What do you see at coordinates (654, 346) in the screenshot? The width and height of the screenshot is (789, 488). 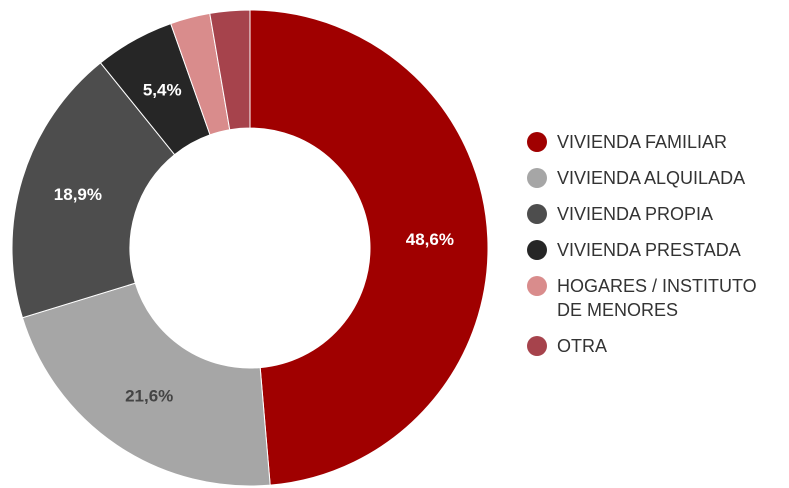 I see `legend-item: OTRA` at bounding box center [654, 346].